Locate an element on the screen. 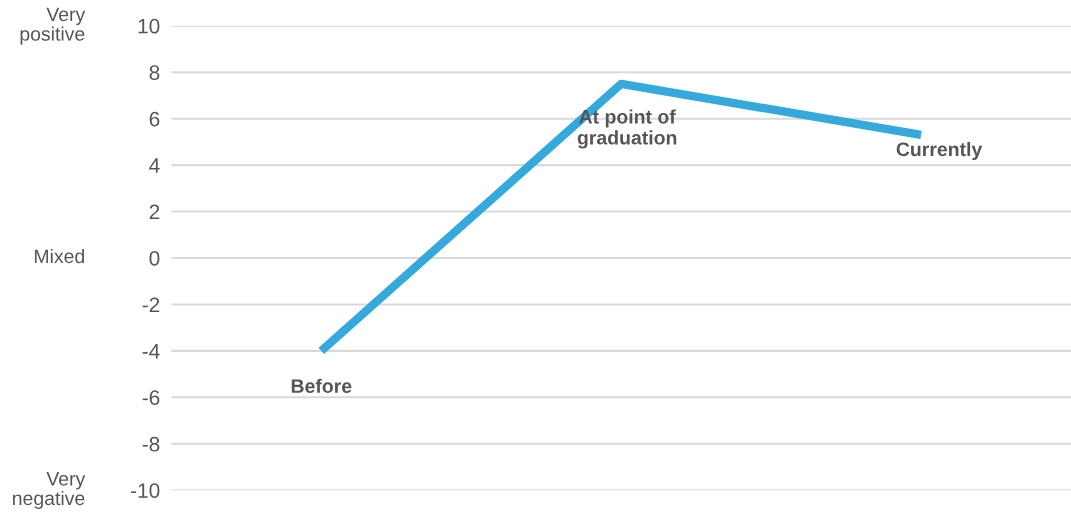 This screenshot has width=1071, height=516. y-tick-label: 10 is located at coordinates (149, 26).